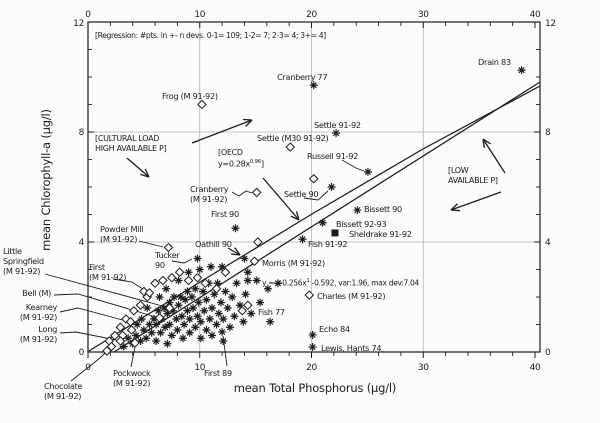  I want to click on little-springfield-m-91-92-label: Little, so click(12, 251).